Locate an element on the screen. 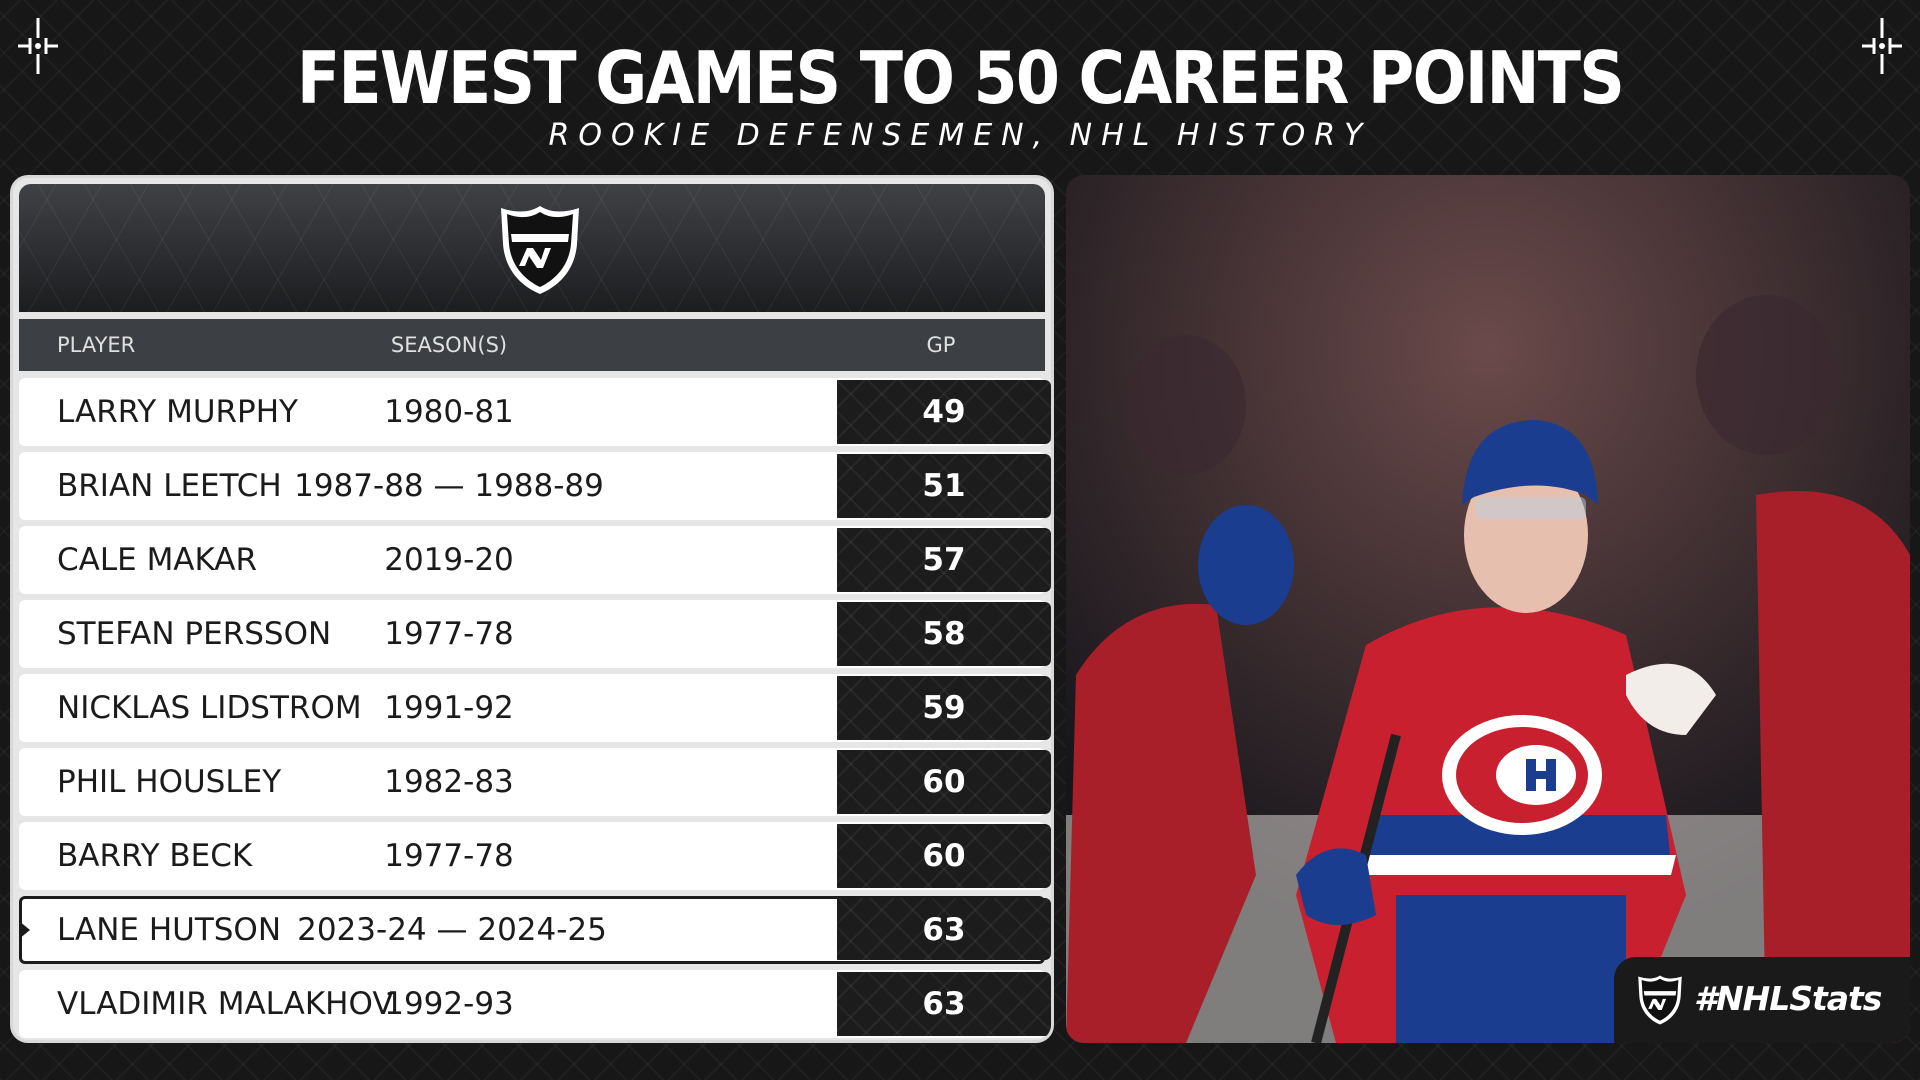  player-gp: 57 is located at coordinates (944, 560).